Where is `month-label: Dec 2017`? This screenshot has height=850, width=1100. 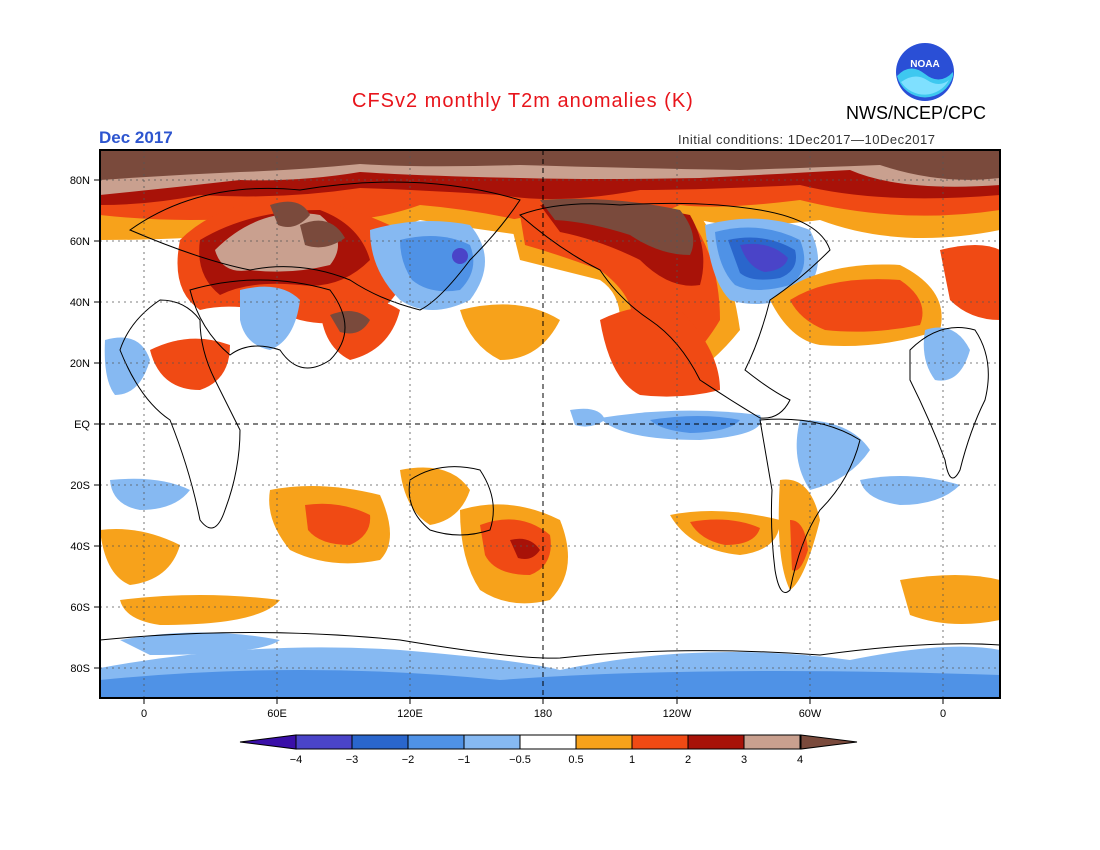
month-label: Dec 2017 is located at coordinates (136, 137).